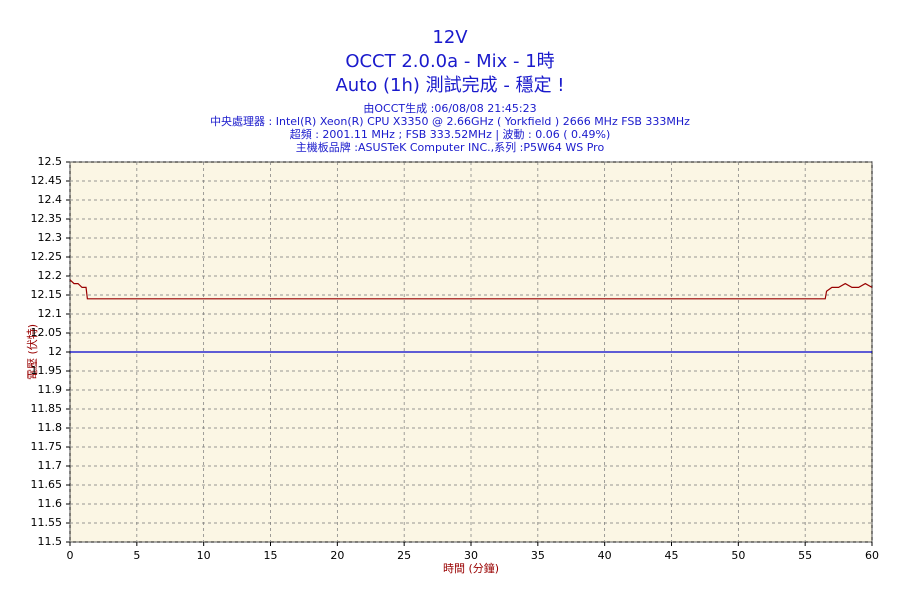 The image size is (900, 600). Describe the element at coordinates (50, 313) in the screenshot. I see `y-tick-label: 12.1` at that location.